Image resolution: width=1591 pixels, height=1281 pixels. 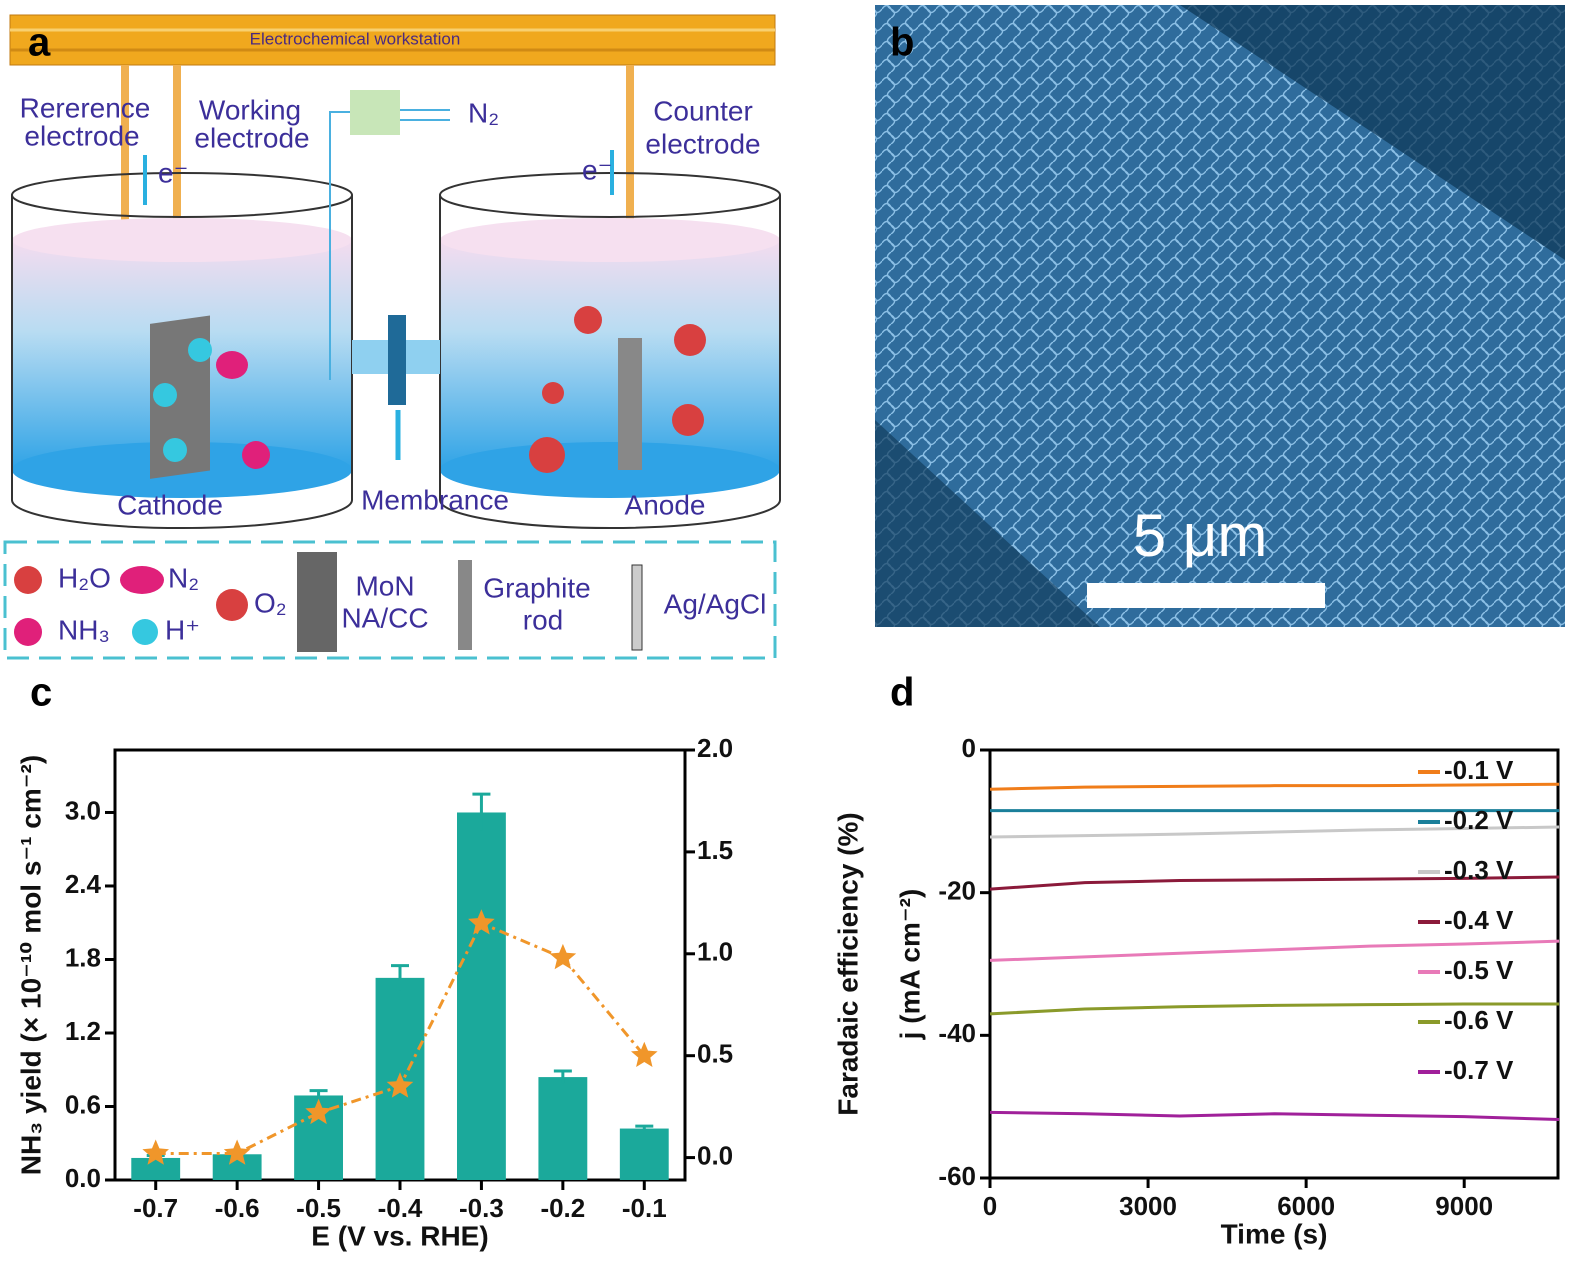 I want to click on y-axis-title: NH₃ yield (× 10⁻¹⁰ mol s⁻¹ cm⁻²), so click(x=30, y=965).